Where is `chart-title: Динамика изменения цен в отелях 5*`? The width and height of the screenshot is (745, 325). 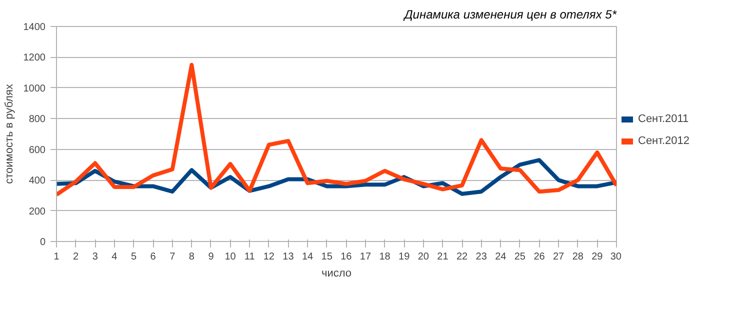
chart-title: Динамика изменения цен в отелях 5* is located at coordinates (509, 15).